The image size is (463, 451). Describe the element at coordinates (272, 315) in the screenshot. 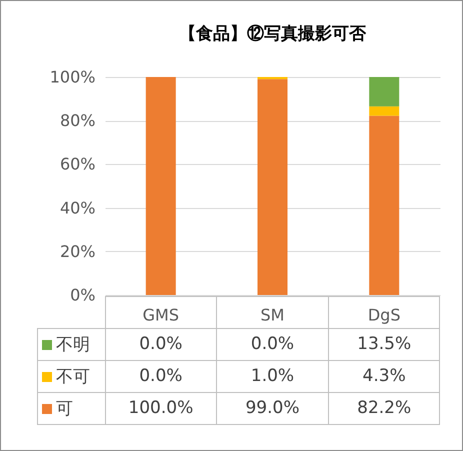

I see `x-tick-label: SM` at that location.